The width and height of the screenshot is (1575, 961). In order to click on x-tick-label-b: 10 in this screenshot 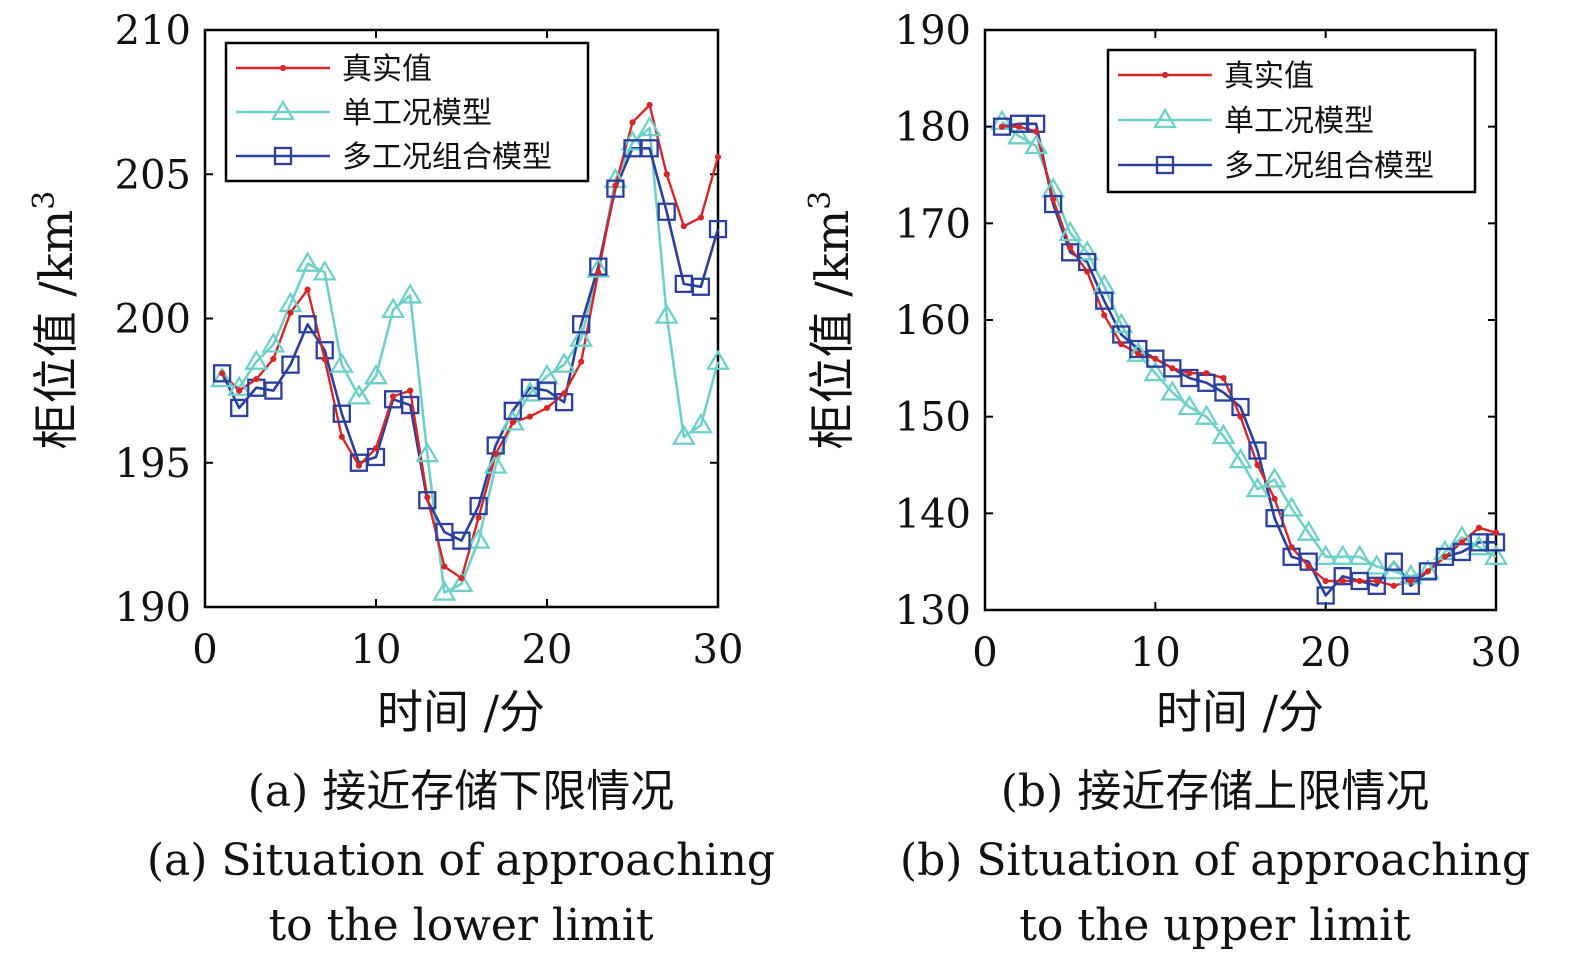, I will do `click(1155, 653)`.